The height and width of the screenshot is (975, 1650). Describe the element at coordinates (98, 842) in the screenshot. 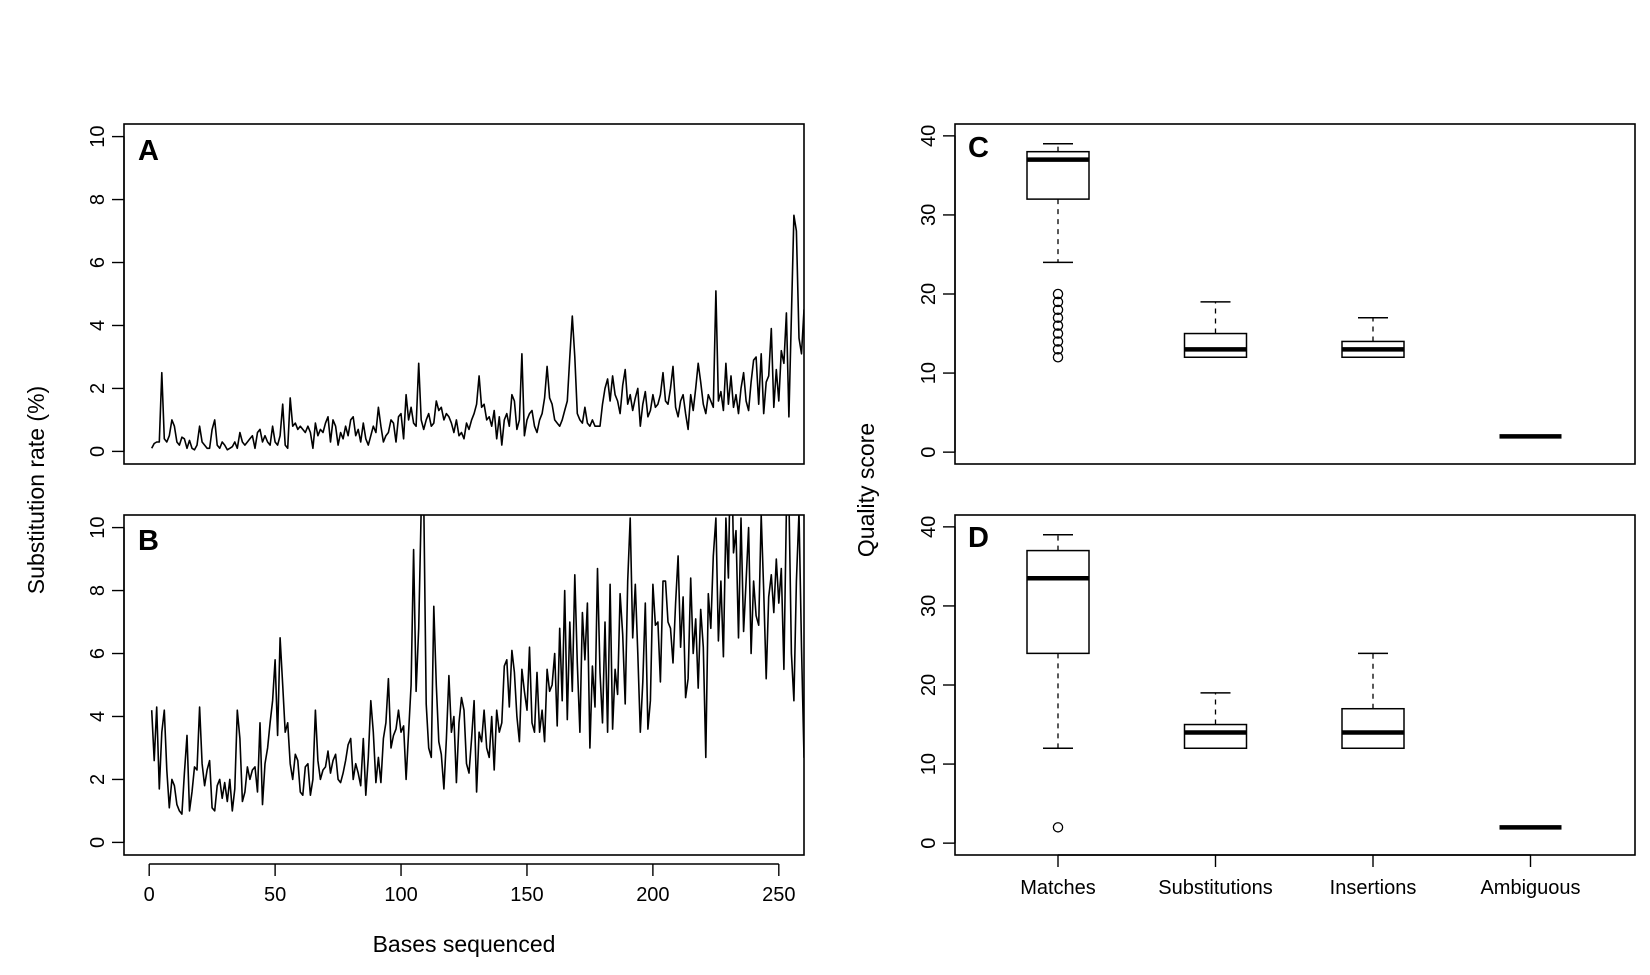

I see `panel-b-y-tick-label: 0` at that location.